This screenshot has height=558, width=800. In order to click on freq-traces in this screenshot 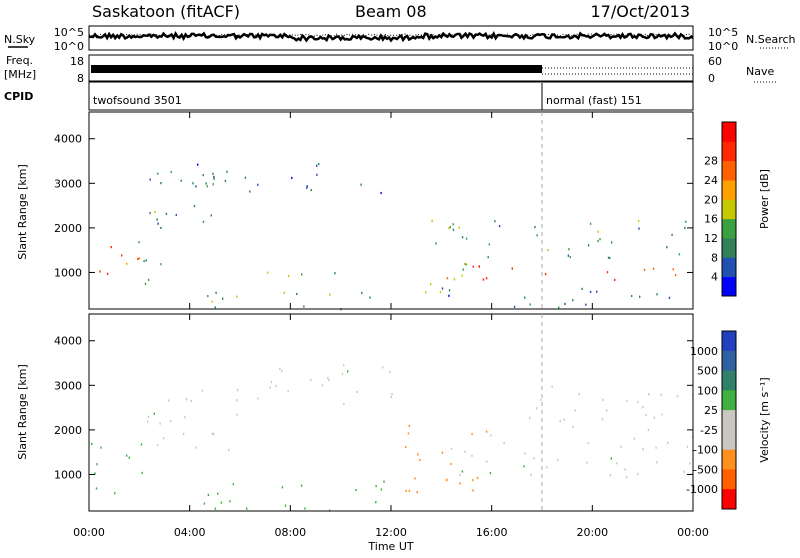, I will do `click(392, 70)`.